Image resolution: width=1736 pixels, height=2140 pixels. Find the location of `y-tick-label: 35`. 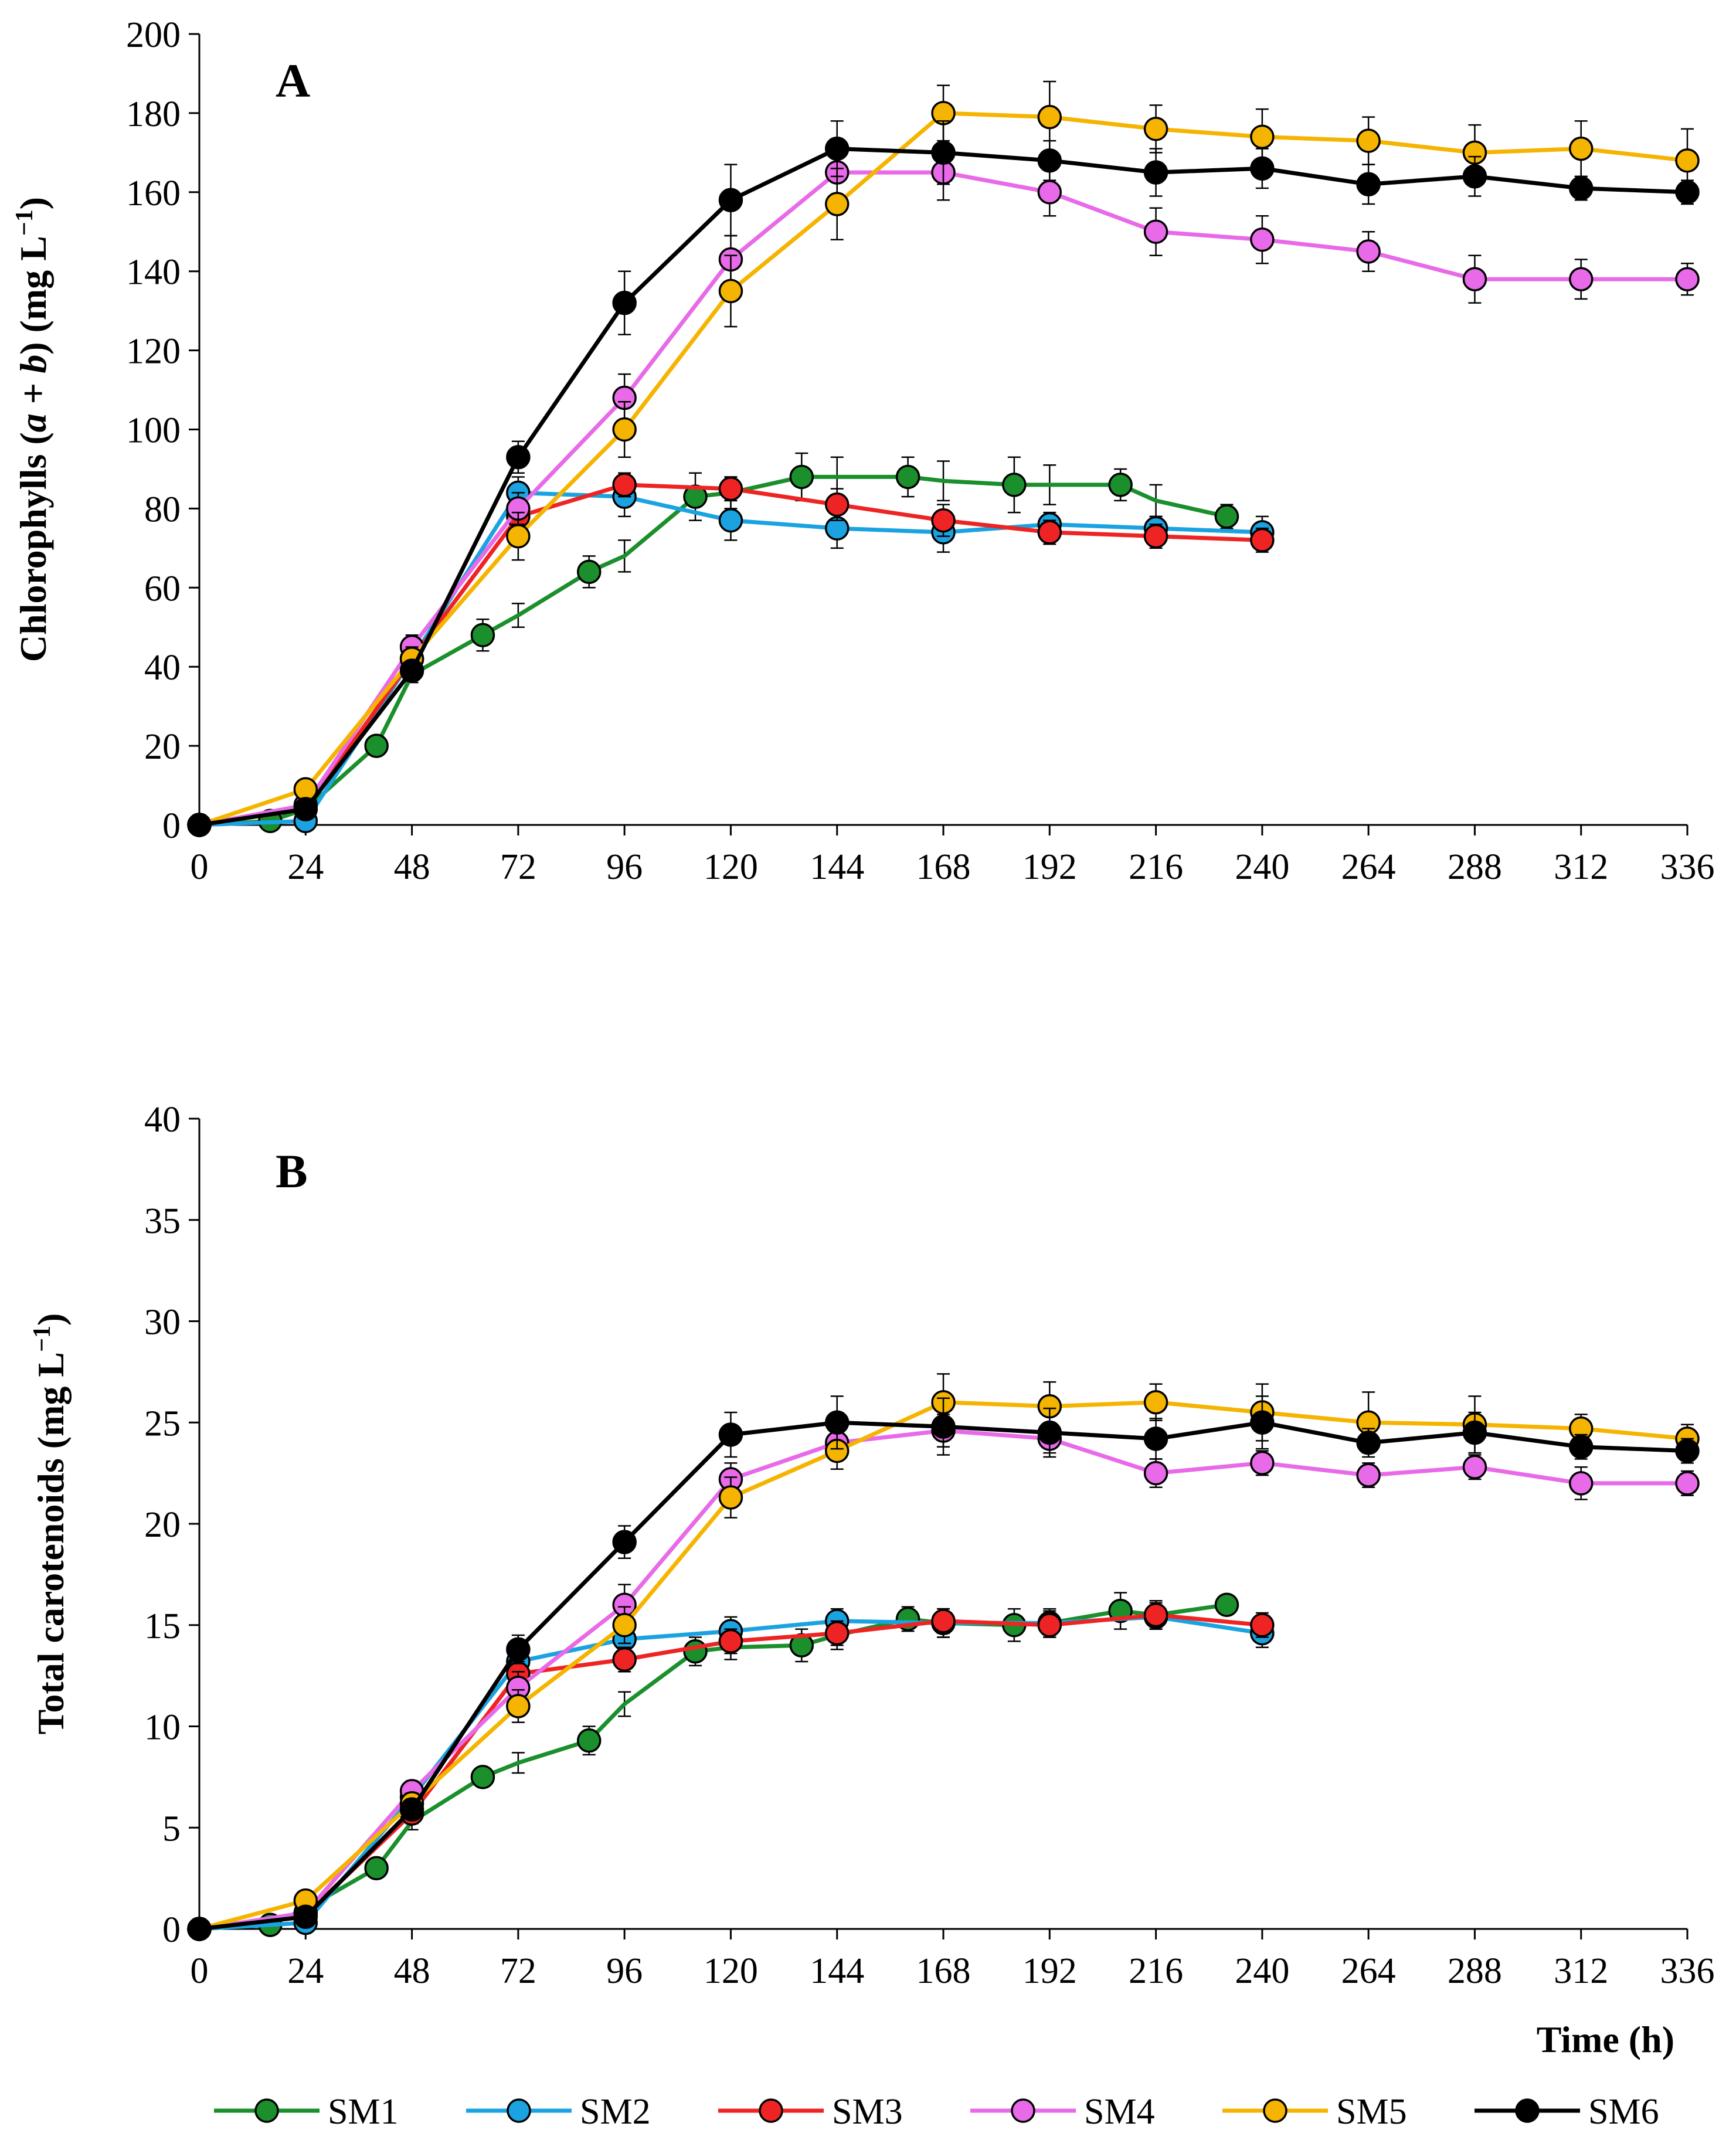

y-tick-label: 35 is located at coordinates (162, 1221).